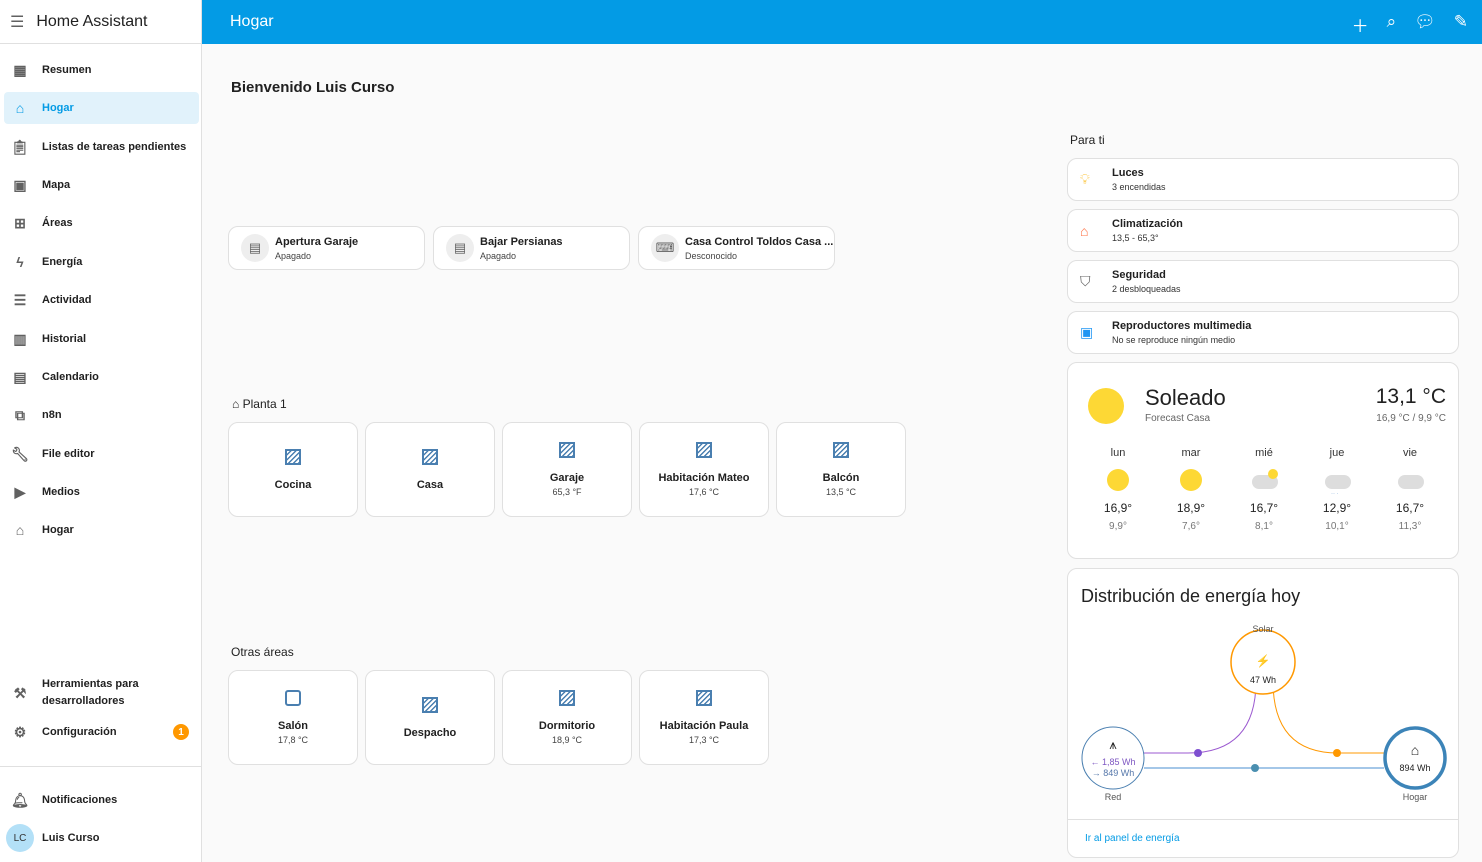  Describe the element at coordinates (252, 21) in the screenshot. I see `page-title: Hogar` at that location.